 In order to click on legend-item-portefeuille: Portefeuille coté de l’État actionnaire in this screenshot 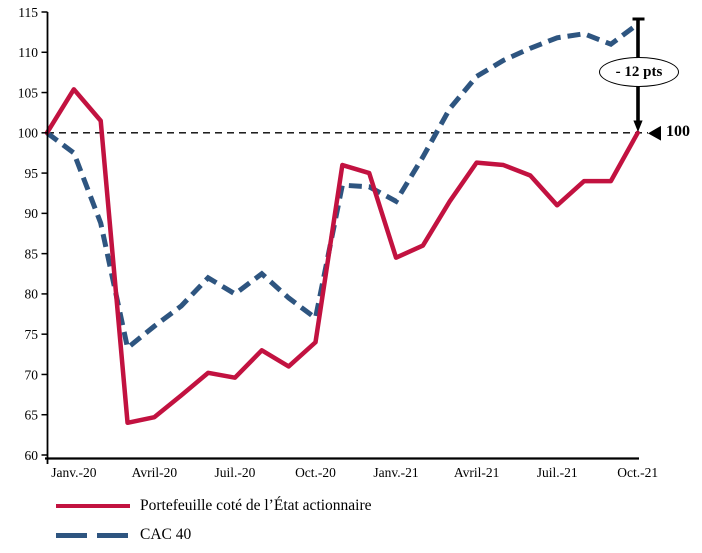, I will do `click(214, 506)`.